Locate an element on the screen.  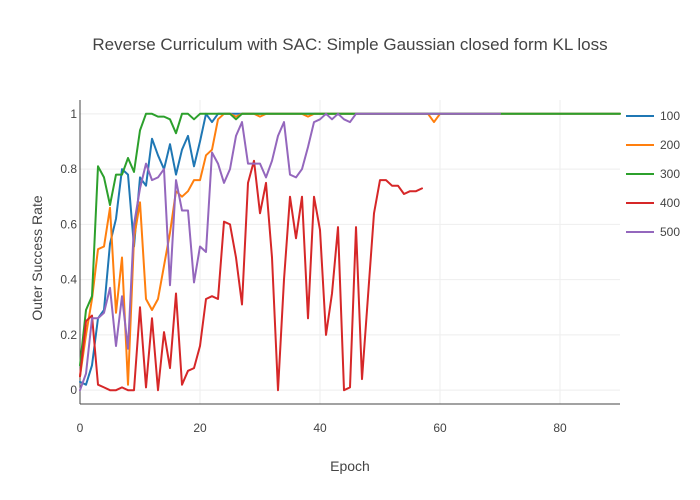
legend-item-200: 200 is located at coordinates (653, 145).